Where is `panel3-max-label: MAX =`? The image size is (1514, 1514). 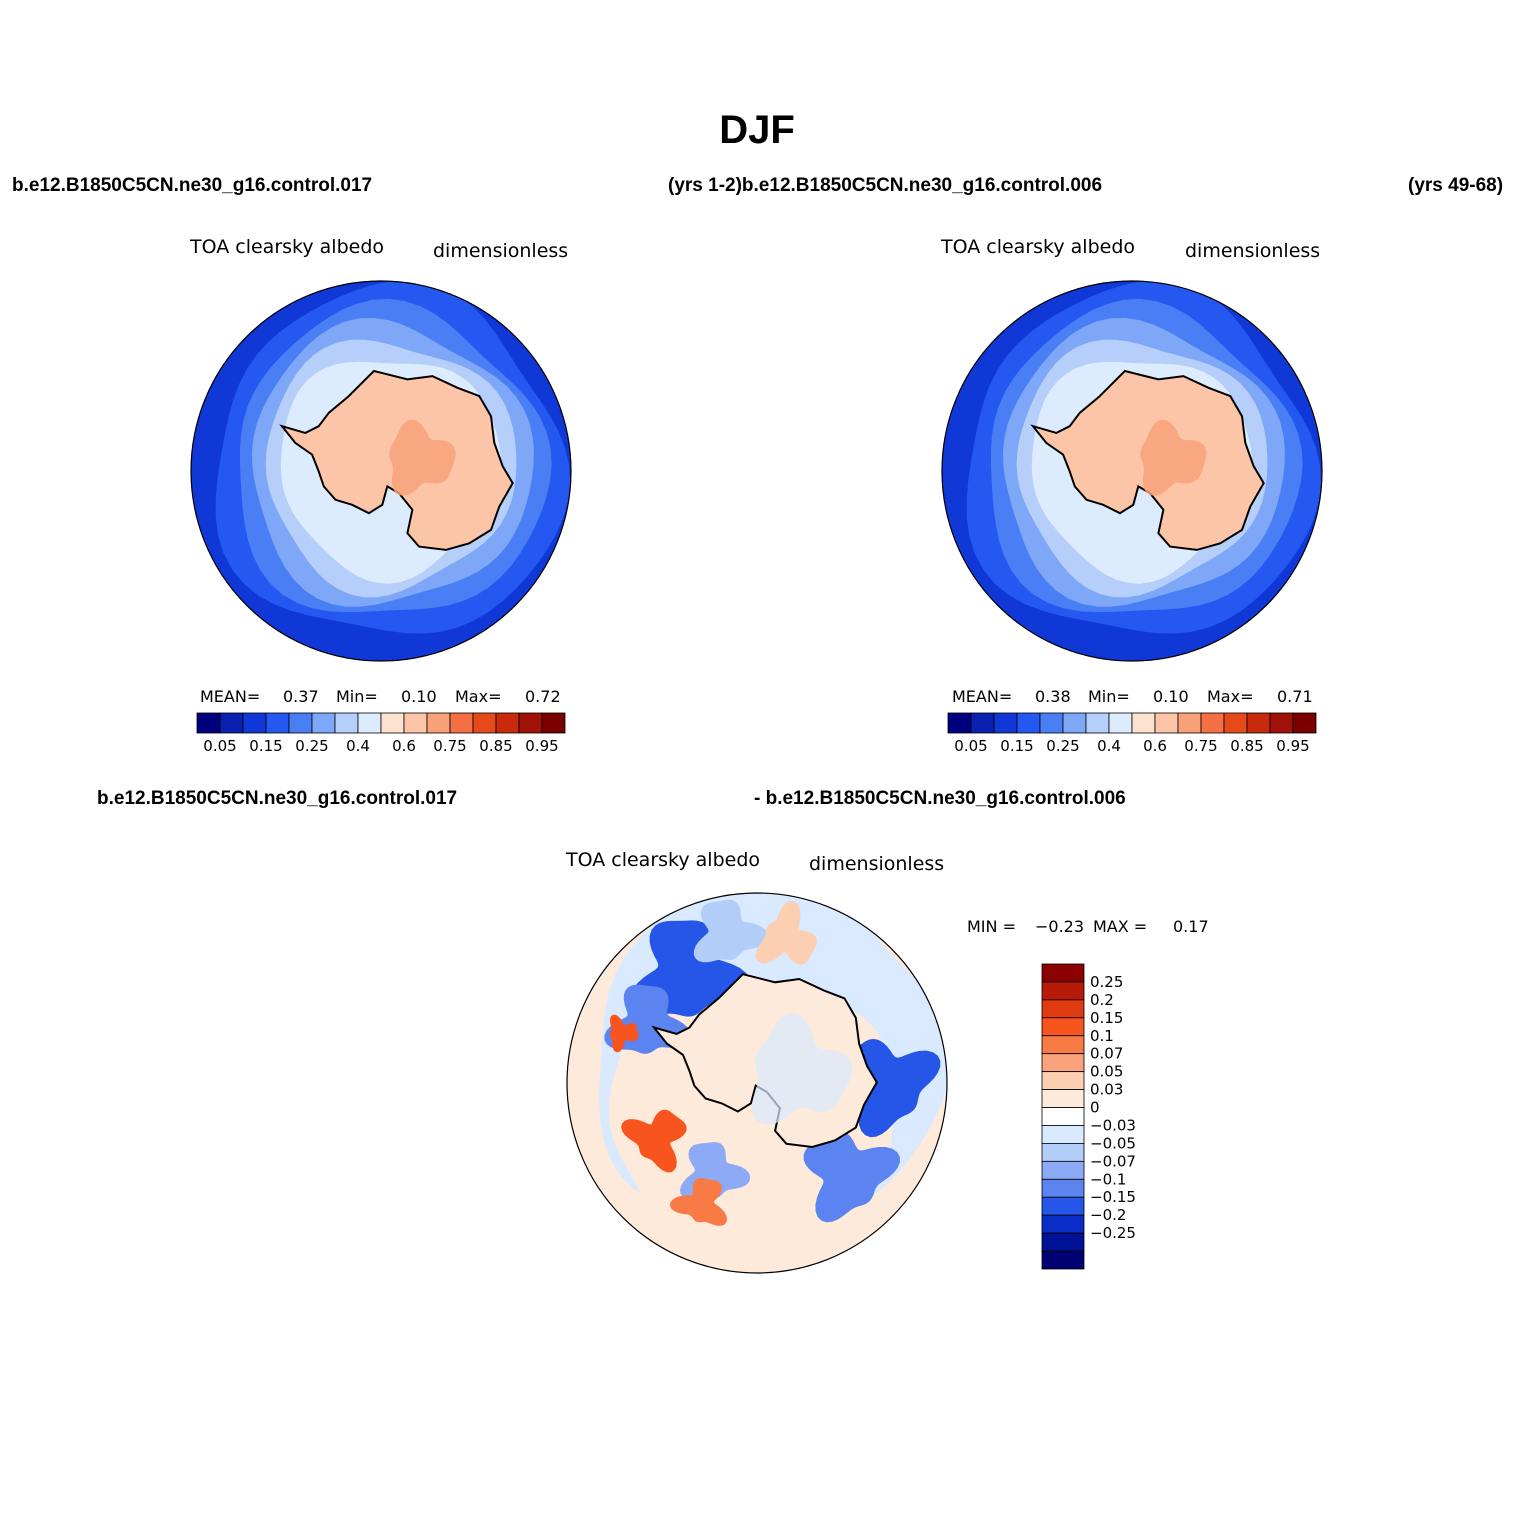 panel3-max-label: MAX = is located at coordinates (1120, 926).